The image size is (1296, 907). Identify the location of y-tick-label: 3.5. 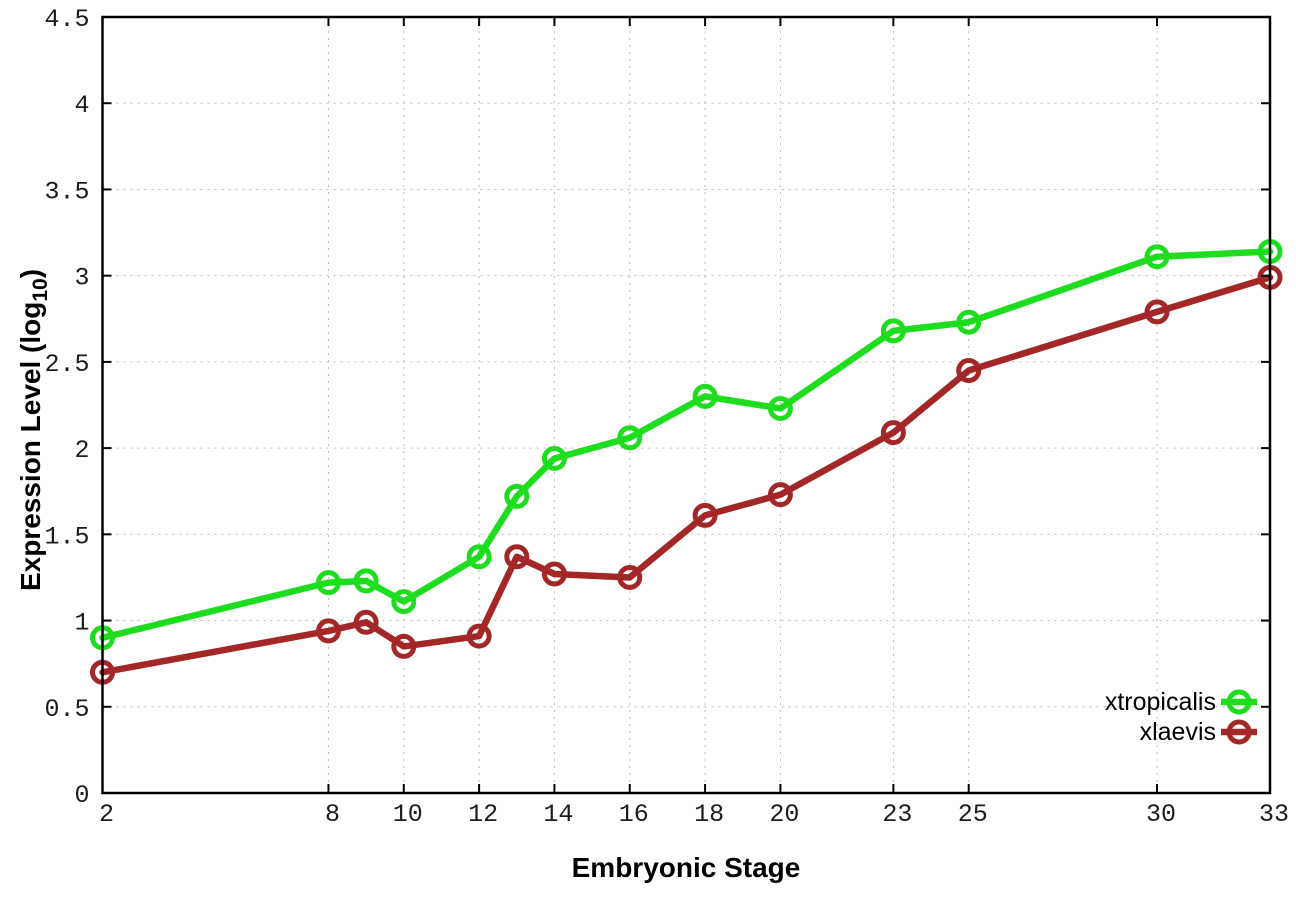
(66, 191).